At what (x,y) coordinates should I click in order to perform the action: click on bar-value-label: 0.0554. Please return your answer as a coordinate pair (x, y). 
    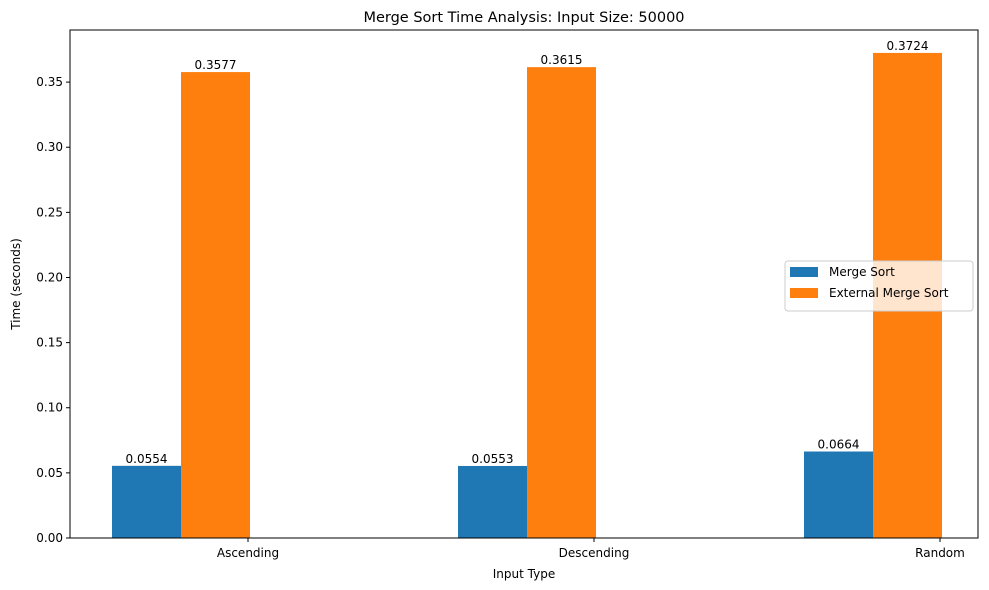
    Looking at the image, I should click on (147, 459).